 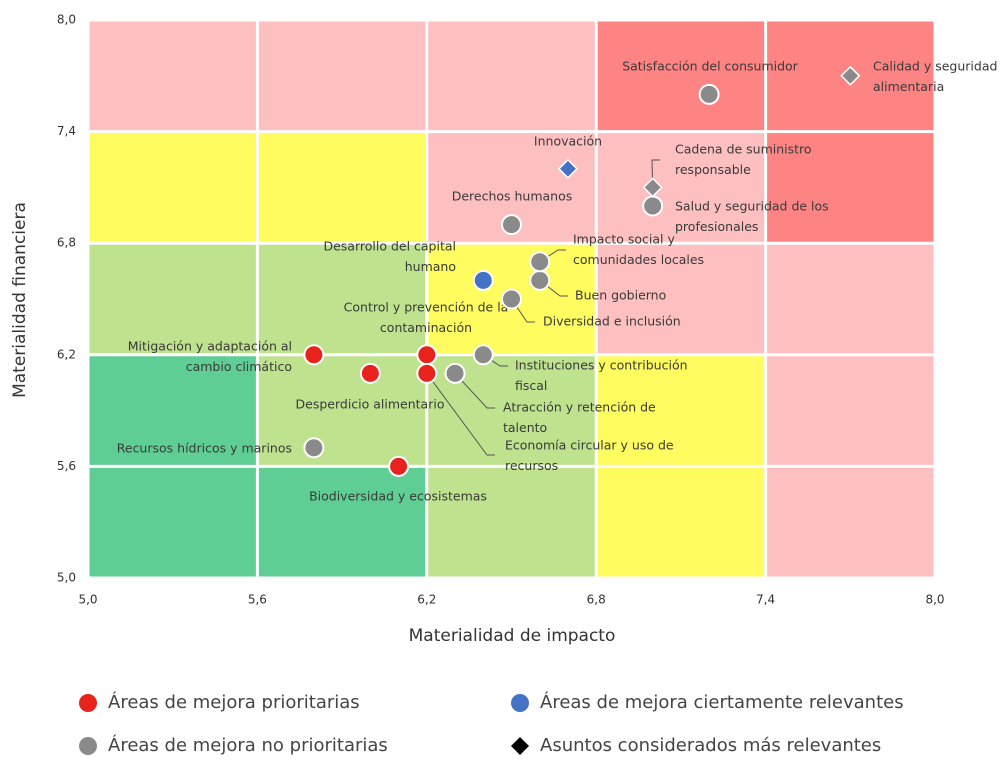 I want to click on point-label: Biodiversidad y ecosistemas, so click(x=398, y=496).